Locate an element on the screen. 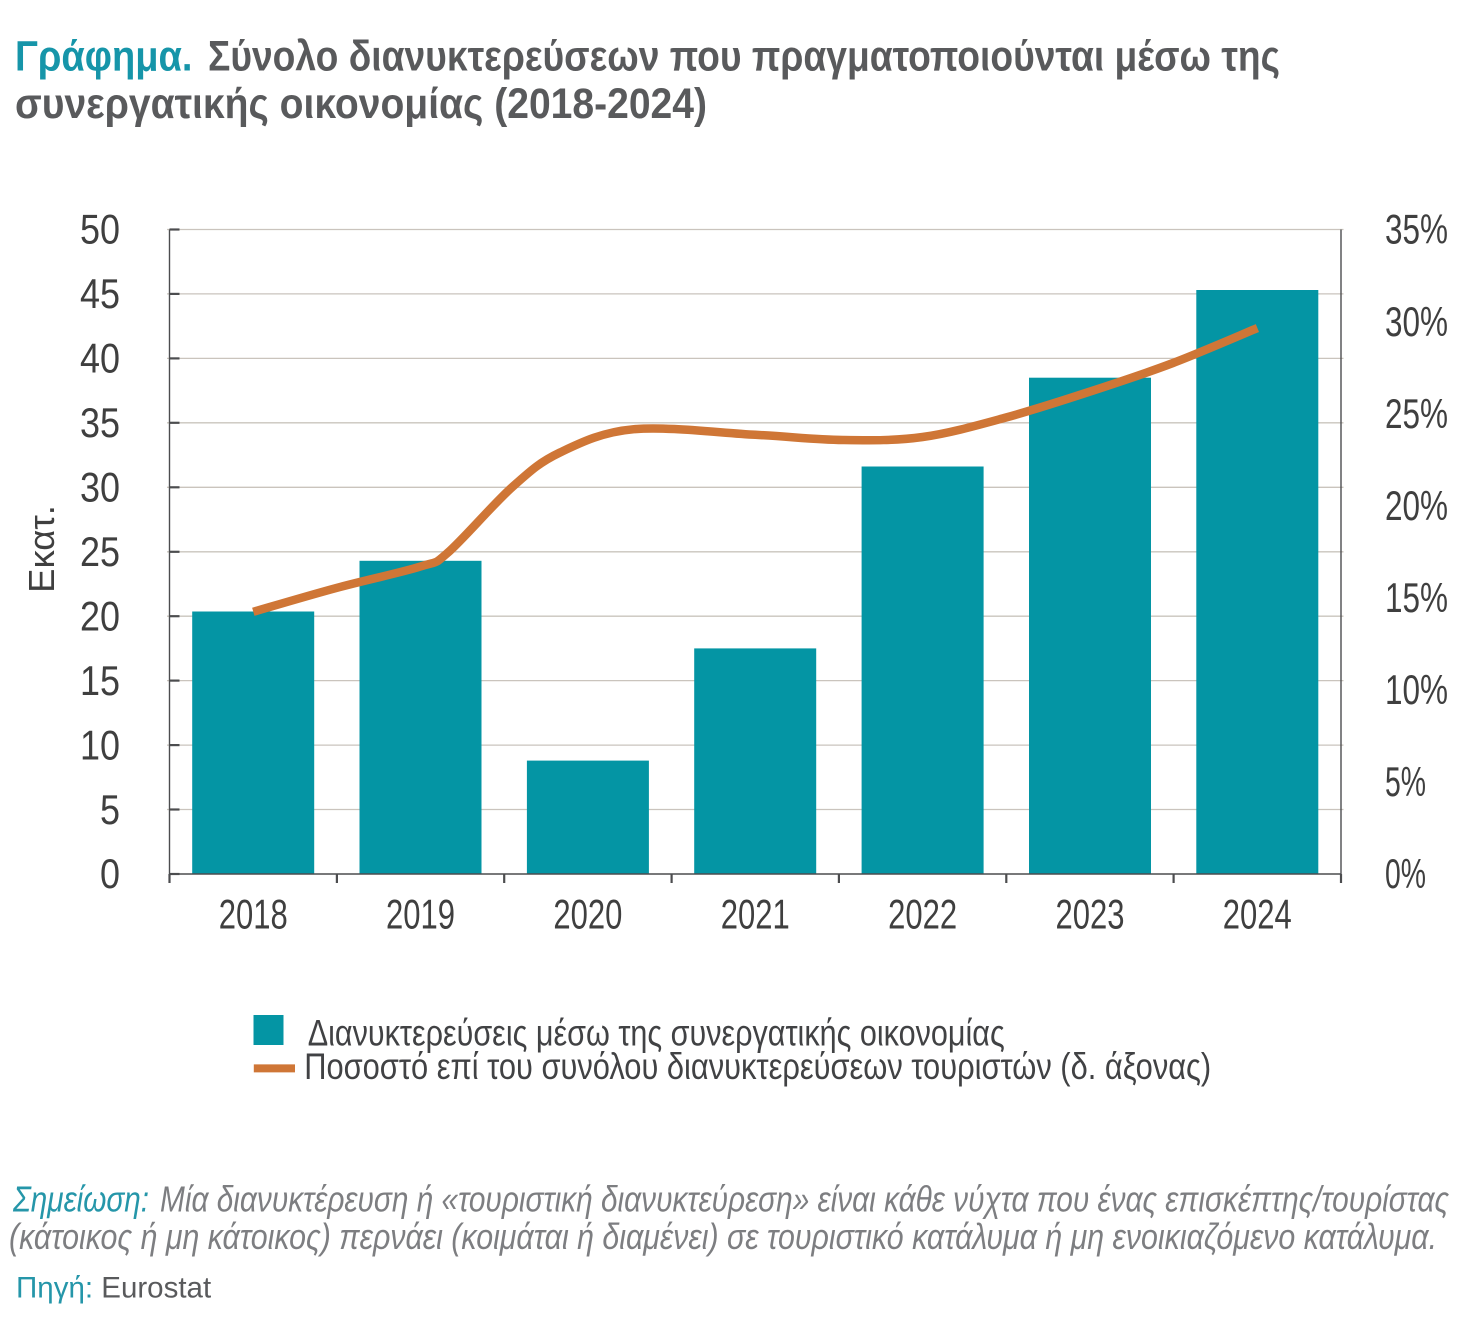 This screenshot has width=1478, height=1341. svg-text: Πηγή: Eurostat is located at coordinates (113, 1288).